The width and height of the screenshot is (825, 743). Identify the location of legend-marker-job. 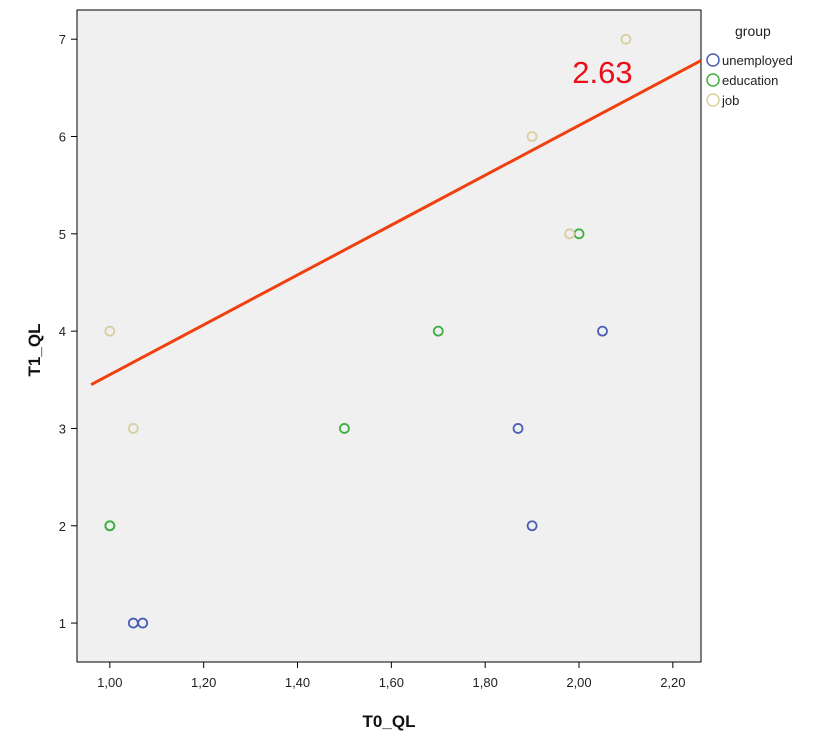
(713, 100).